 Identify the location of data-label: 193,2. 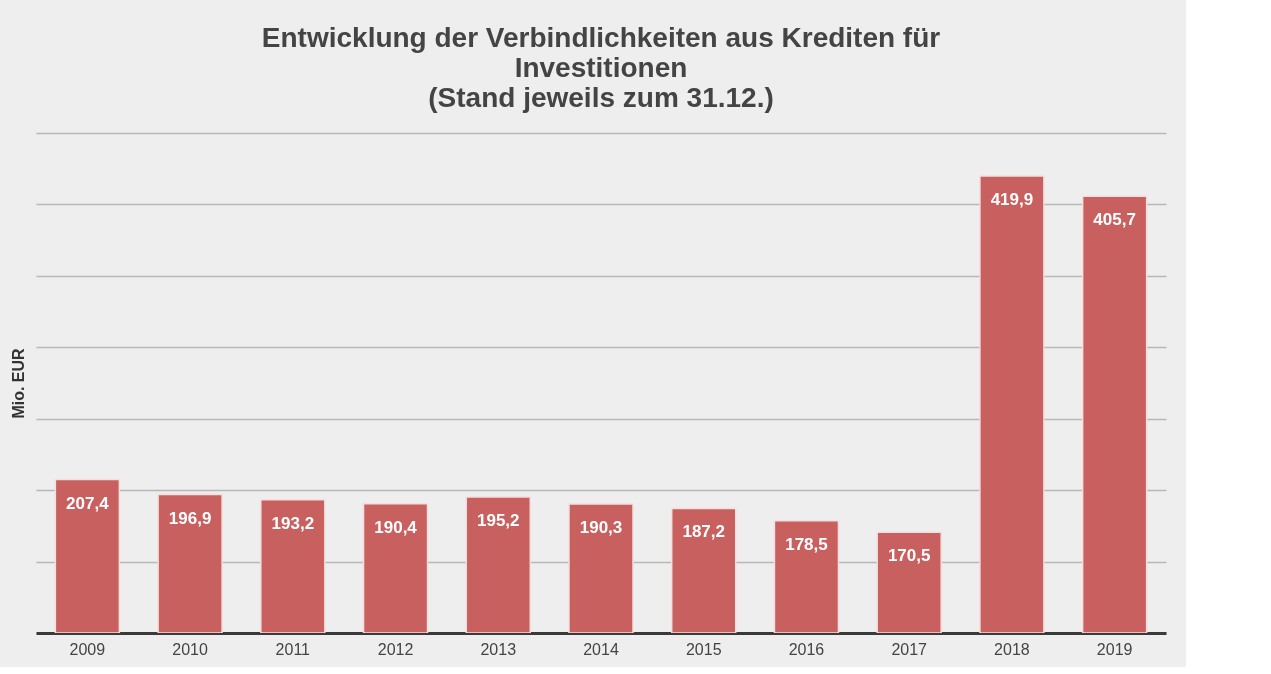
(293, 523).